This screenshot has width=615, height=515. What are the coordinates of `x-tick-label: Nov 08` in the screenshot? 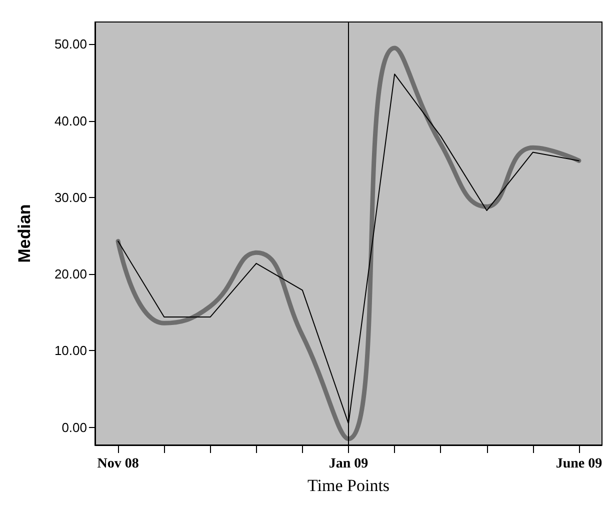 It's located at (118, 464).